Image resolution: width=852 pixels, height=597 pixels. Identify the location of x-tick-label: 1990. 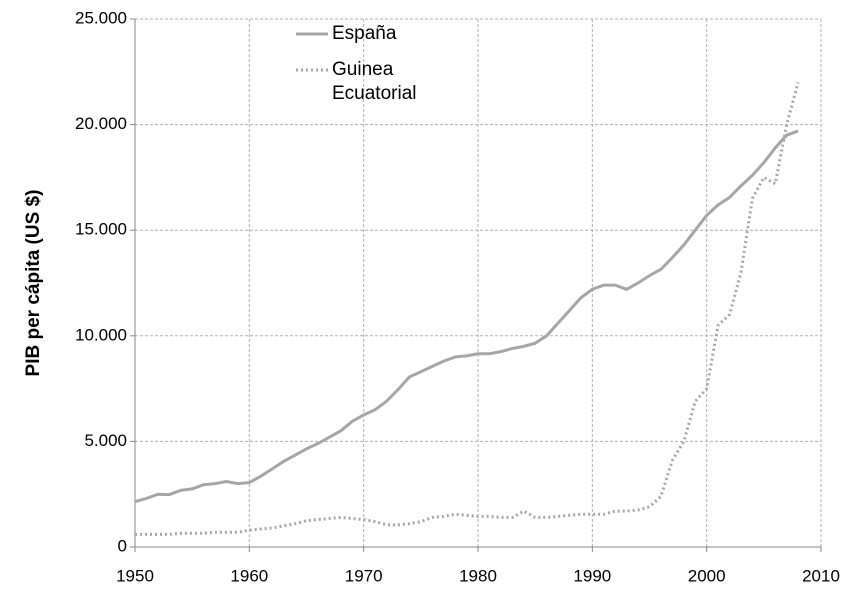
(592, 575).